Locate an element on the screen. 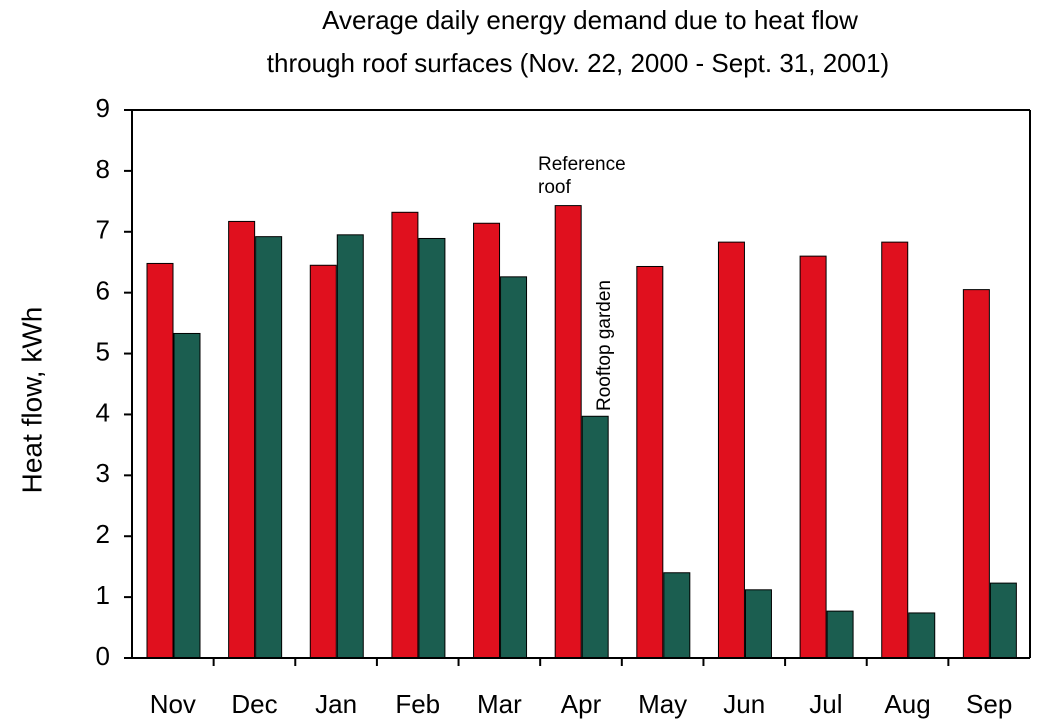 The image size is (1038, 725). x-tick-label: Jan is located at coordinates (336, 704).